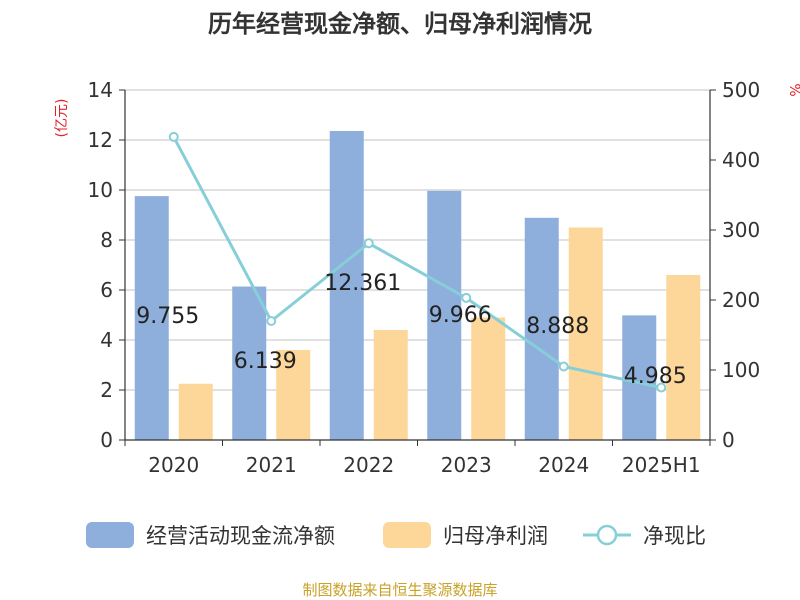 This screenshot has height=600, width=800. Describe the element at coordinates (368, 465) in the screenshot. I see `x-tick-label: 2022` at that location.